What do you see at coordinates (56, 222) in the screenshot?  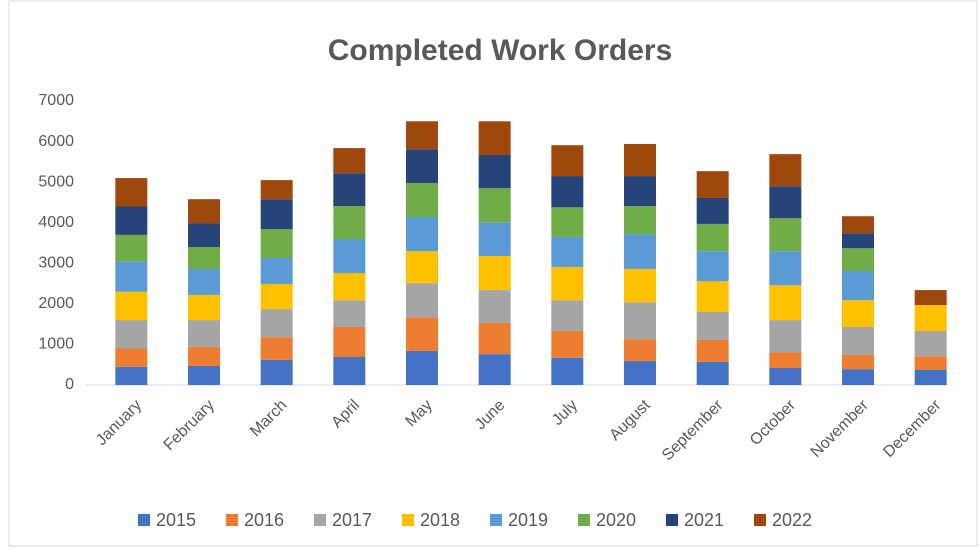 I see `y-tick-label: 4000` at bounding box center [56, 222].